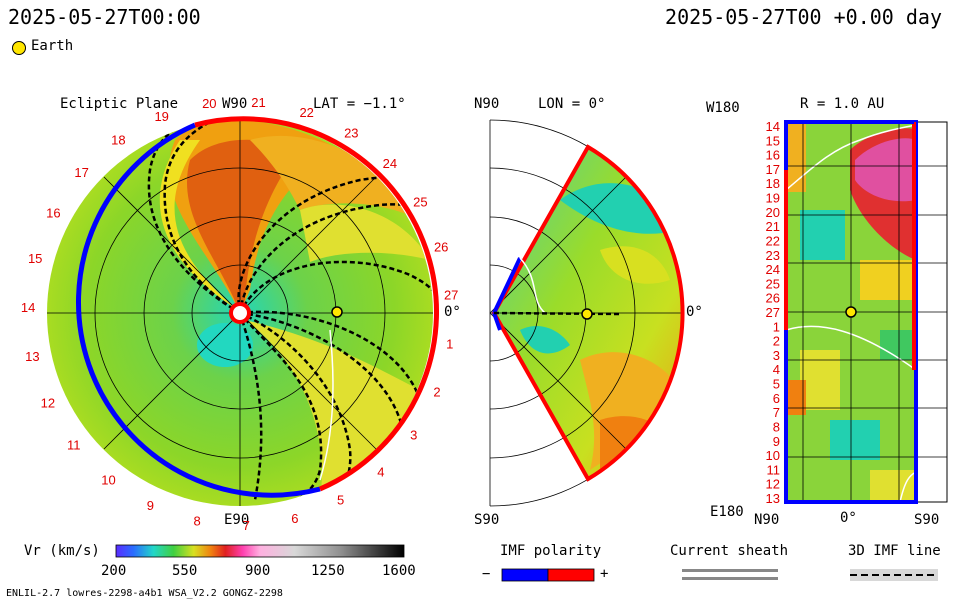 Image resolution: width=960 pixels, height=600 pixels. I want to click on carrington-tick-label: 24, so click(390, 163).